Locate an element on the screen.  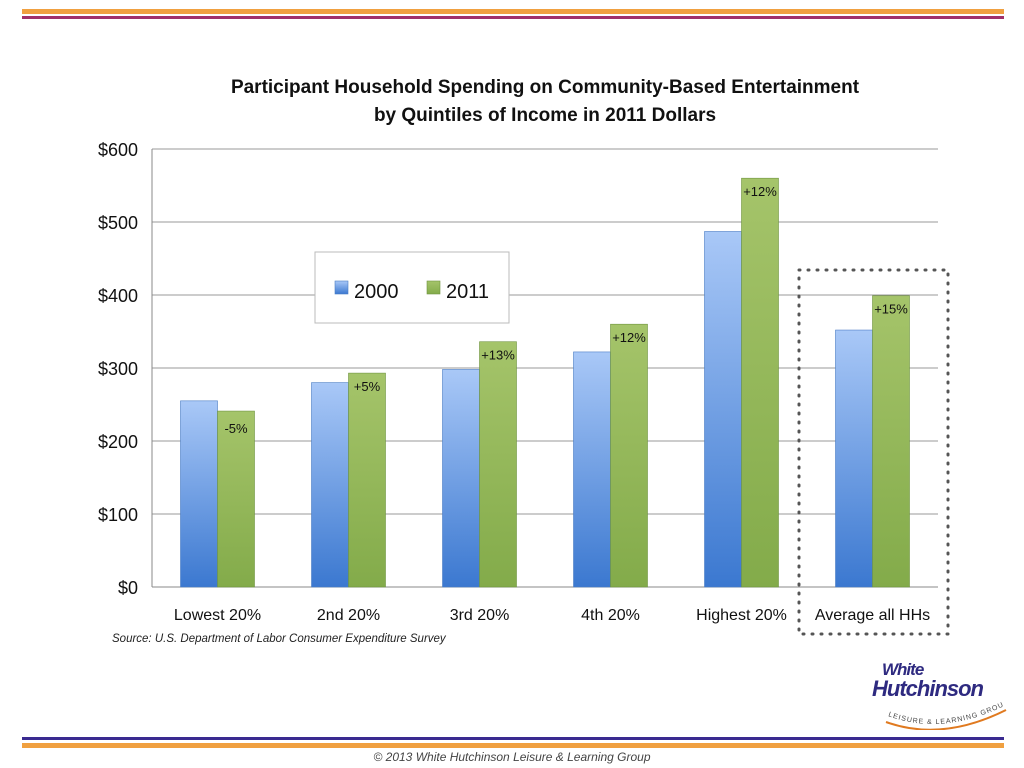
legend-label-2000: 2000 is located at coordinates (376, 292).